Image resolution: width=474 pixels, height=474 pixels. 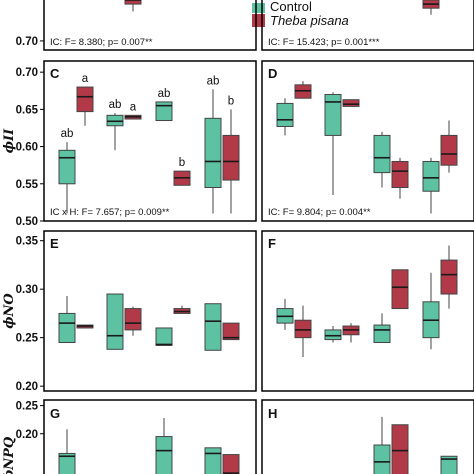 What do you see at coordinates (27, 185) in the screenshot?
I see `ytick-label-c-1: 0.55` at bounding box center [27, 185].